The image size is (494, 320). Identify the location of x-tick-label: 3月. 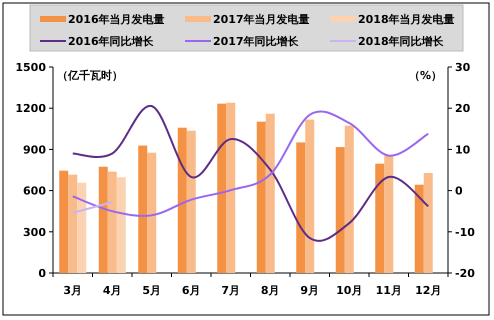
(72, 290).